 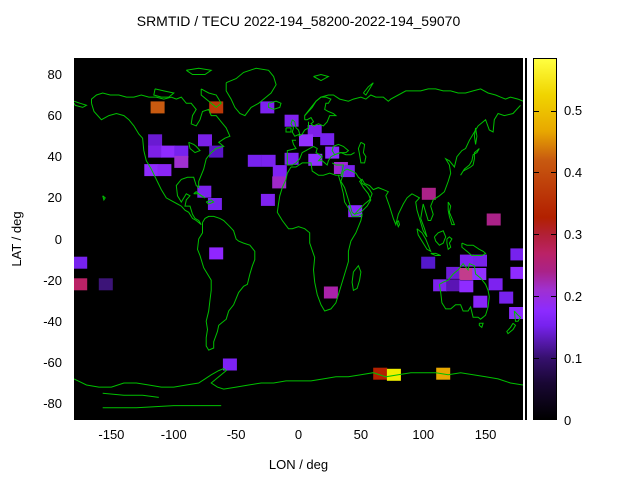 What do you see at coordinates (54, 157) in the screenshot?
I see `y-tick-label: 40` at bounding box center [54, 157].